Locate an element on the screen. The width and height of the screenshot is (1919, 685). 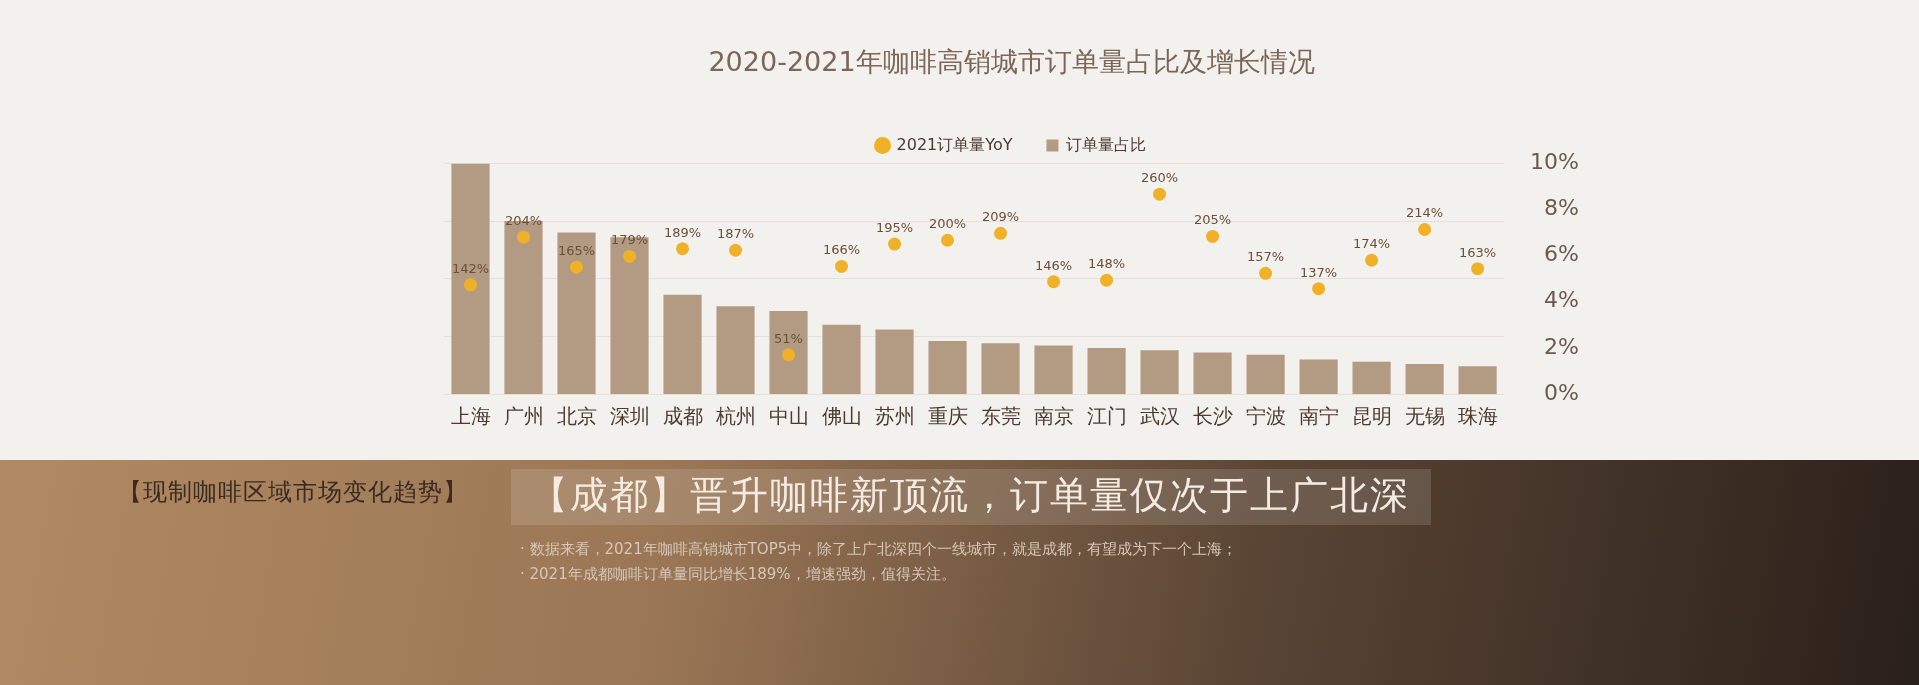
data-label: 51% is located at coordinates (788, 338).